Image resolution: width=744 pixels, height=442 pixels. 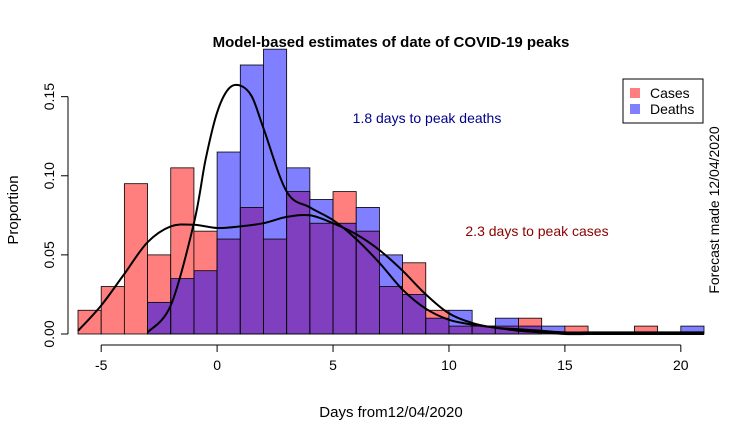 I want to click on legend: Cases Deaths, so click(x=663, y=101).